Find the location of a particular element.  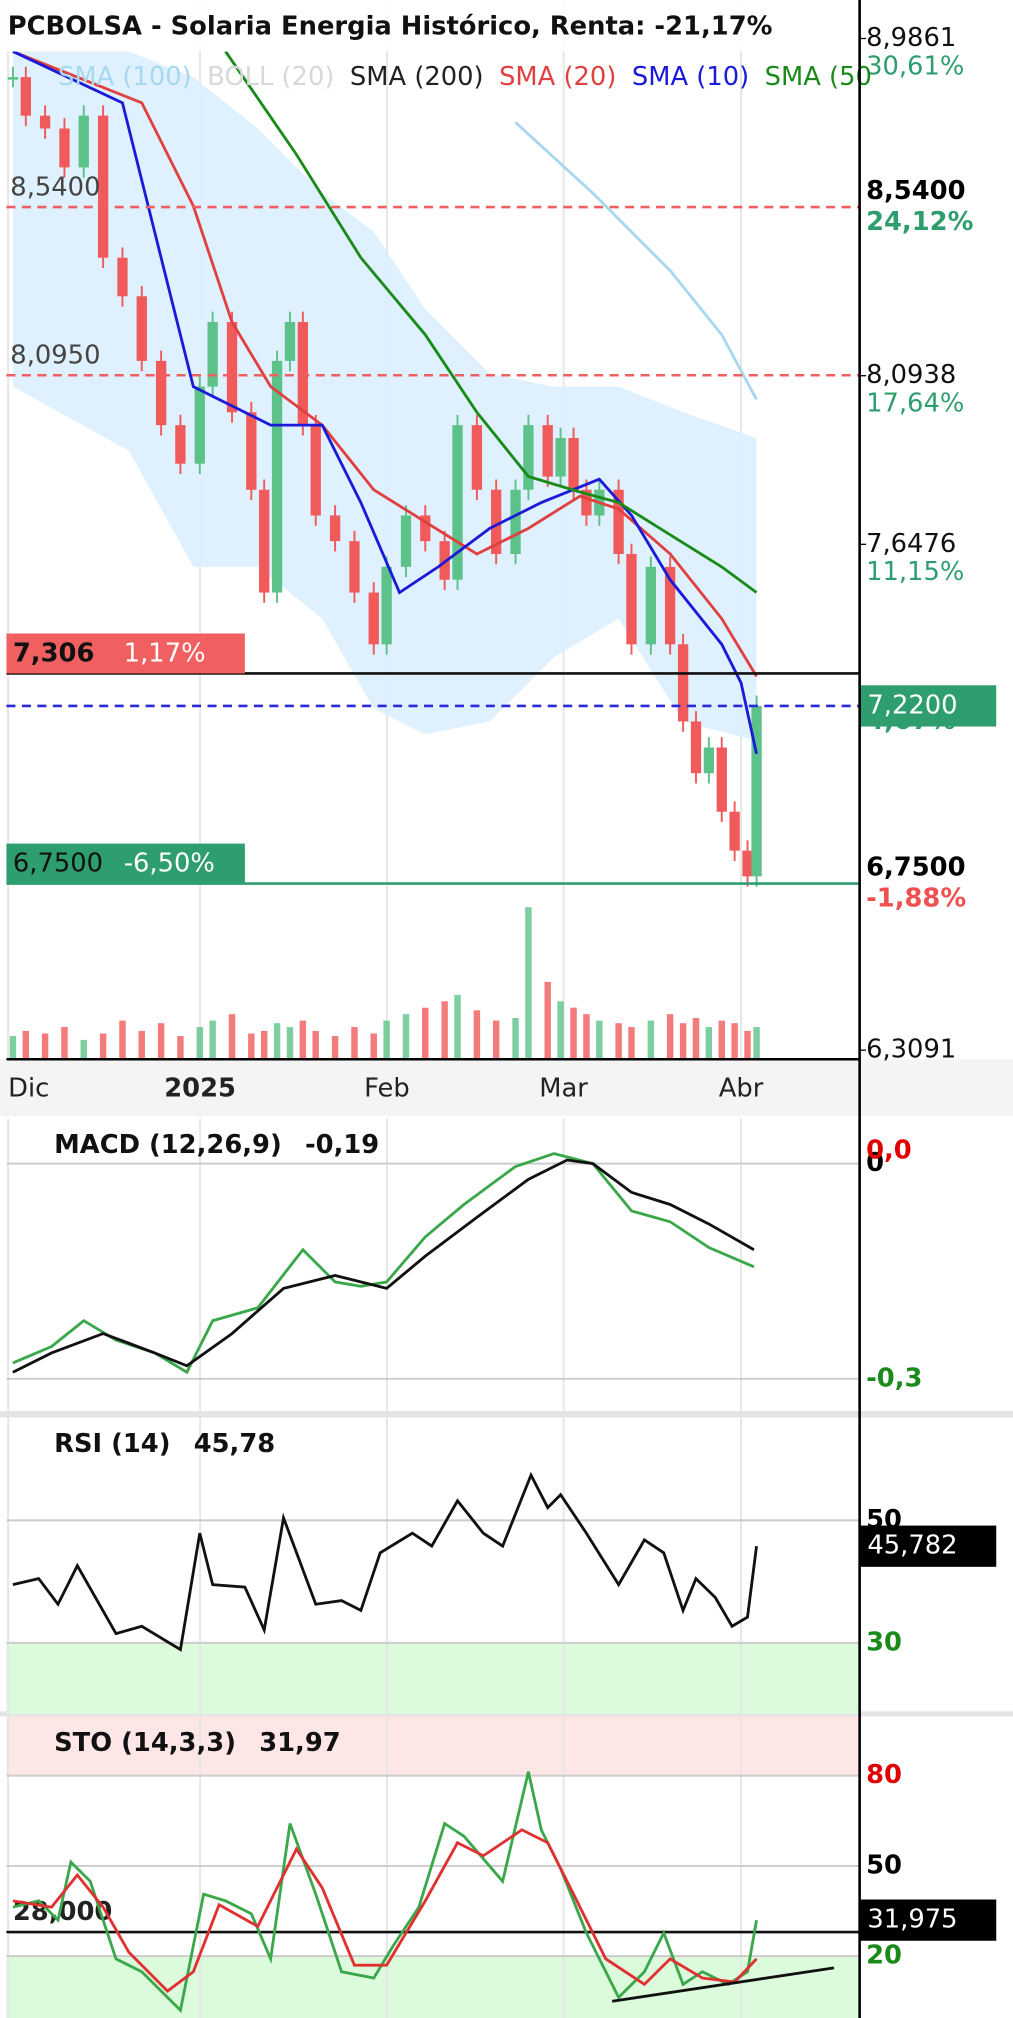

panel-value: 31,97 is located at coordinates (300, 1743).